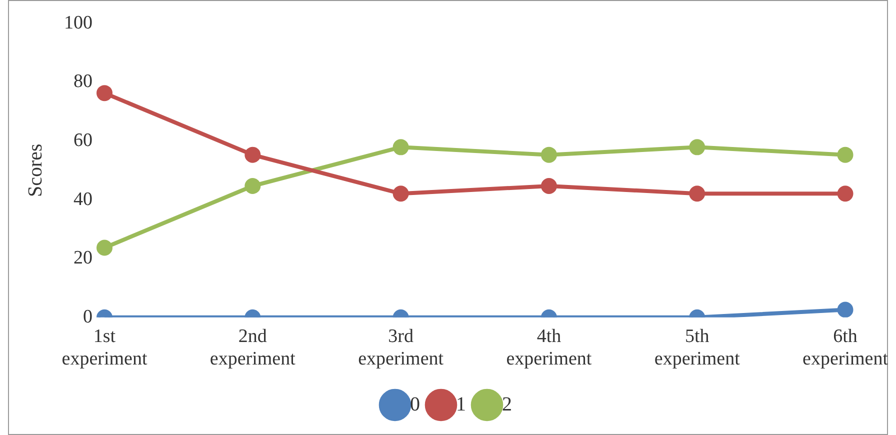 This screenshot has height=435, width=896. Describe the element at coordinates (697, 348) in the screenshot. I see `x-tick-label: 5th experiment` at that location.